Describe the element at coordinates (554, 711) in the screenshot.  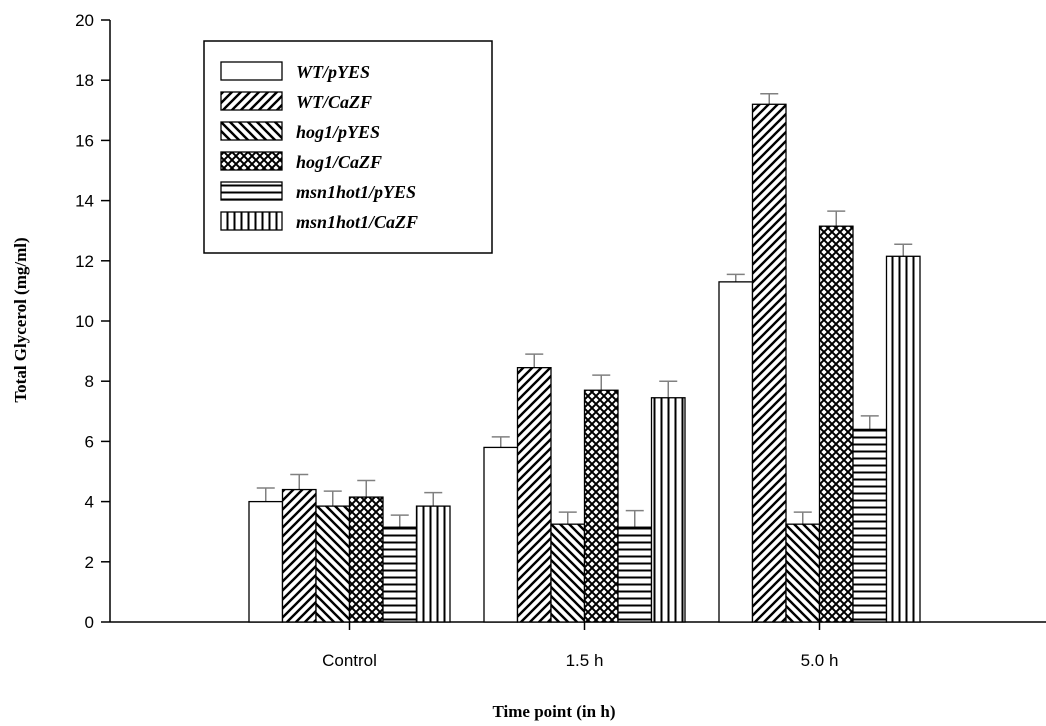
I see `x-axis-title: Time point (in h)` at that location.